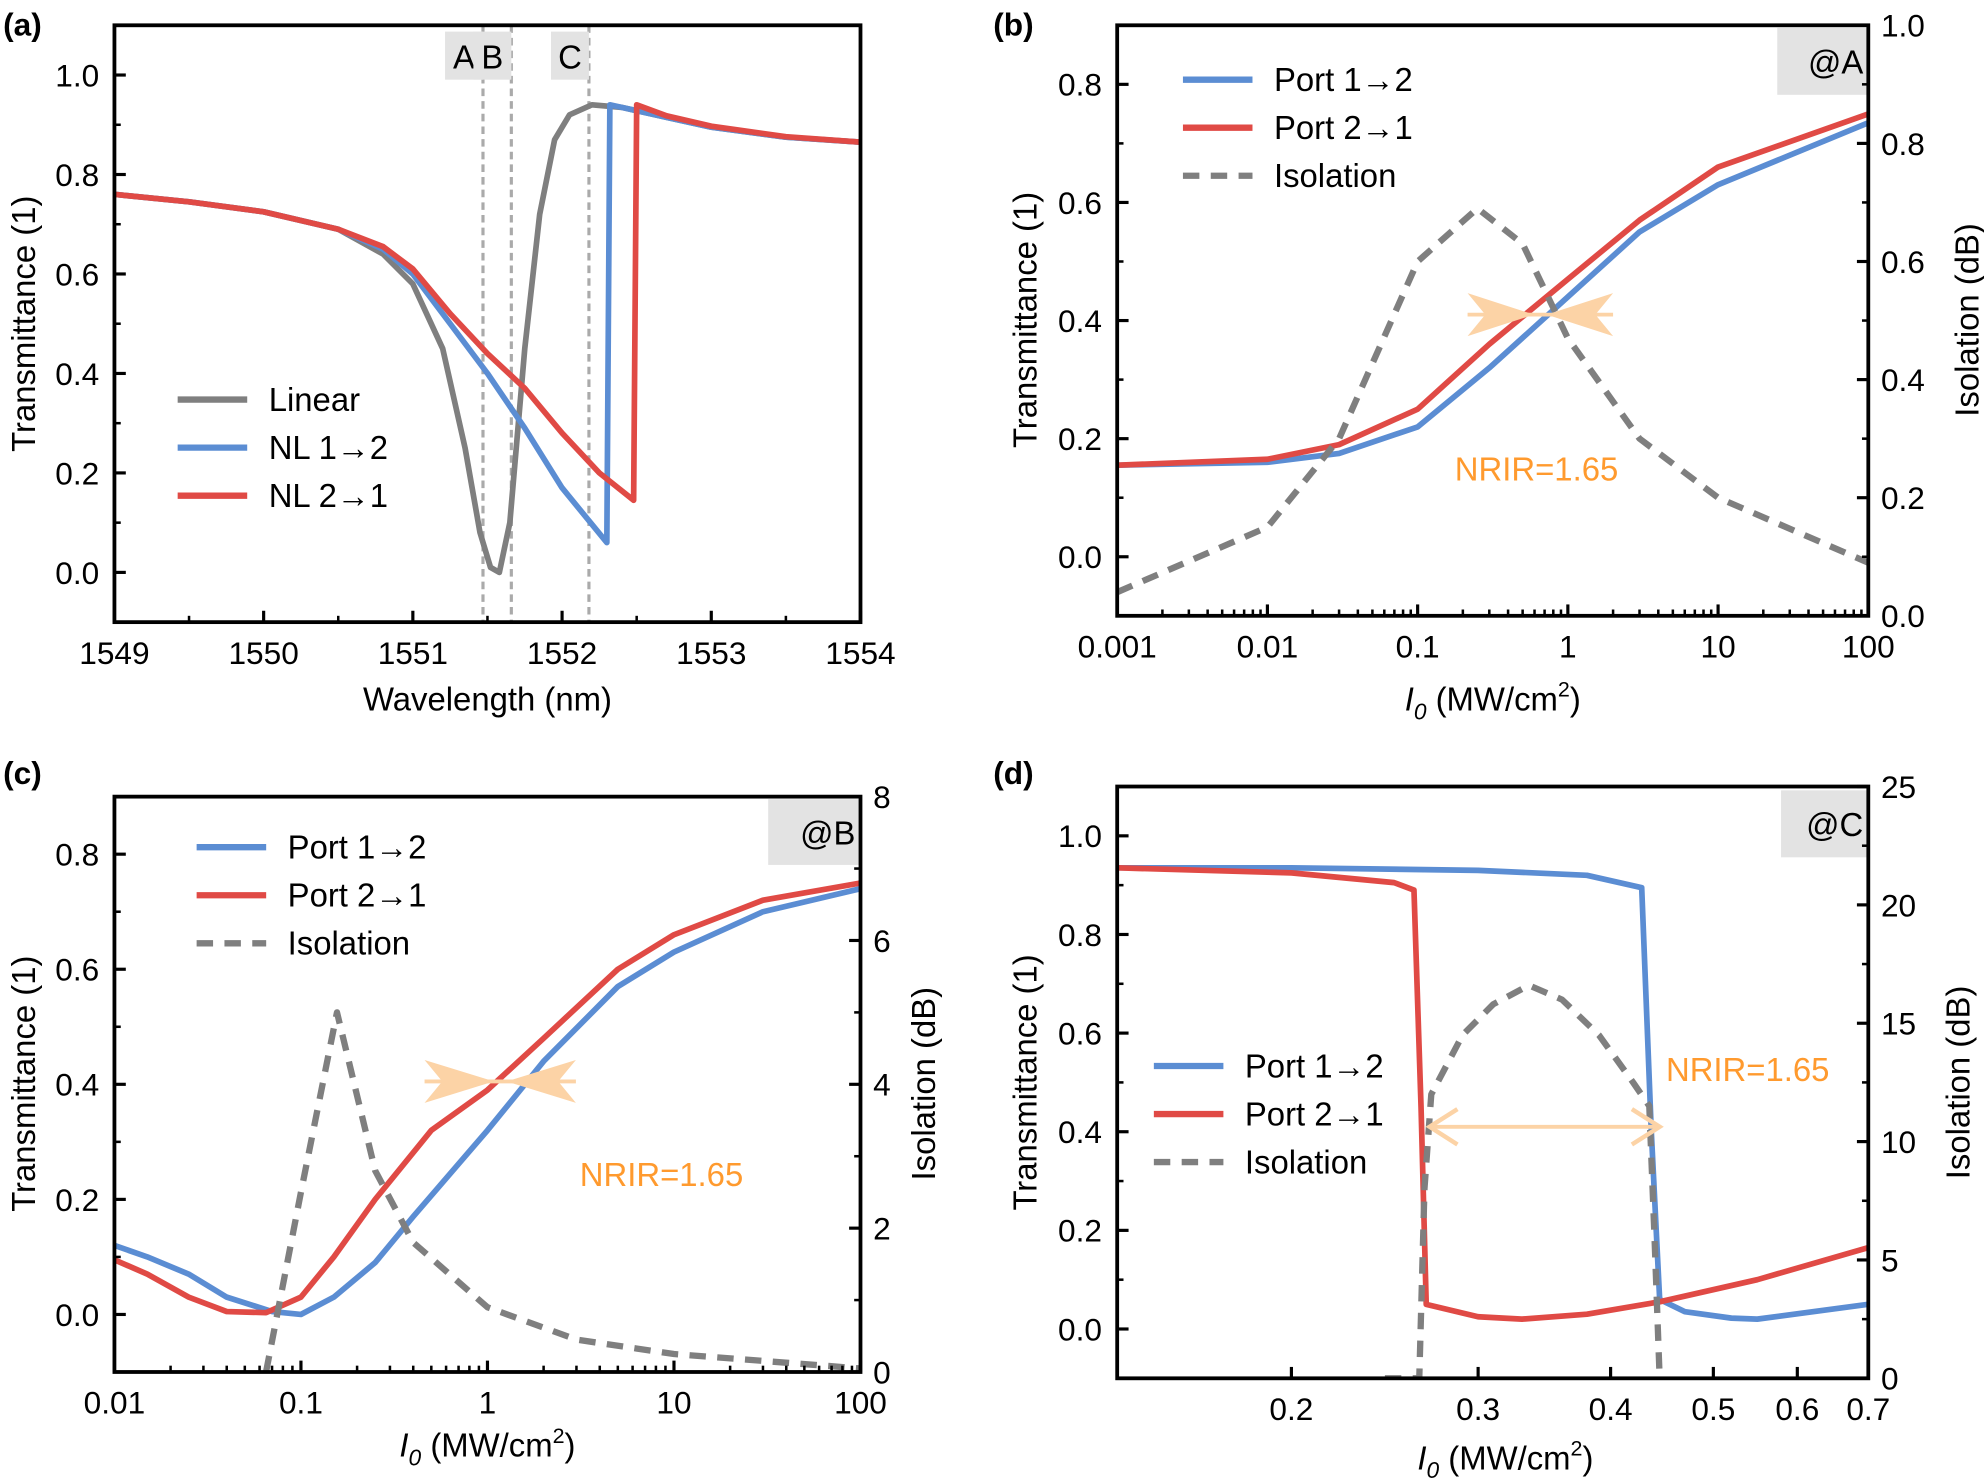 This screenshot has height=1482, width=1984. I want to click on x-tick-label: 0.6, so click(1797, 1409).